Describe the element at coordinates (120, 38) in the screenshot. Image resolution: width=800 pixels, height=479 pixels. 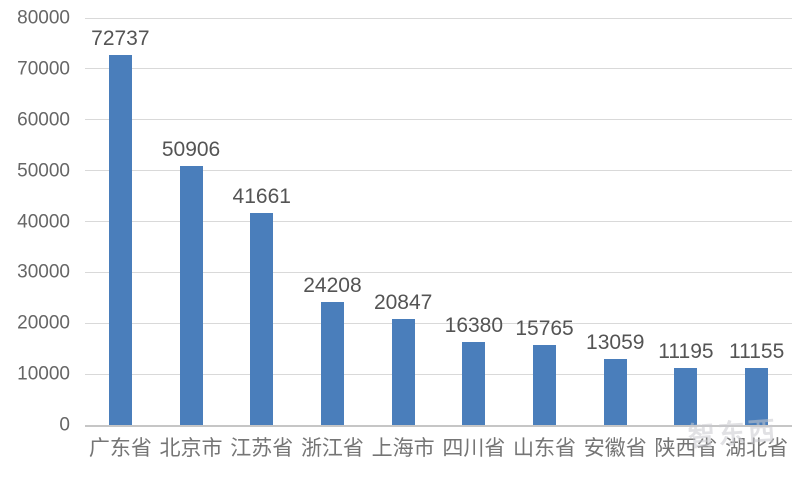
I see `bar-value-label: 72737` at that location.